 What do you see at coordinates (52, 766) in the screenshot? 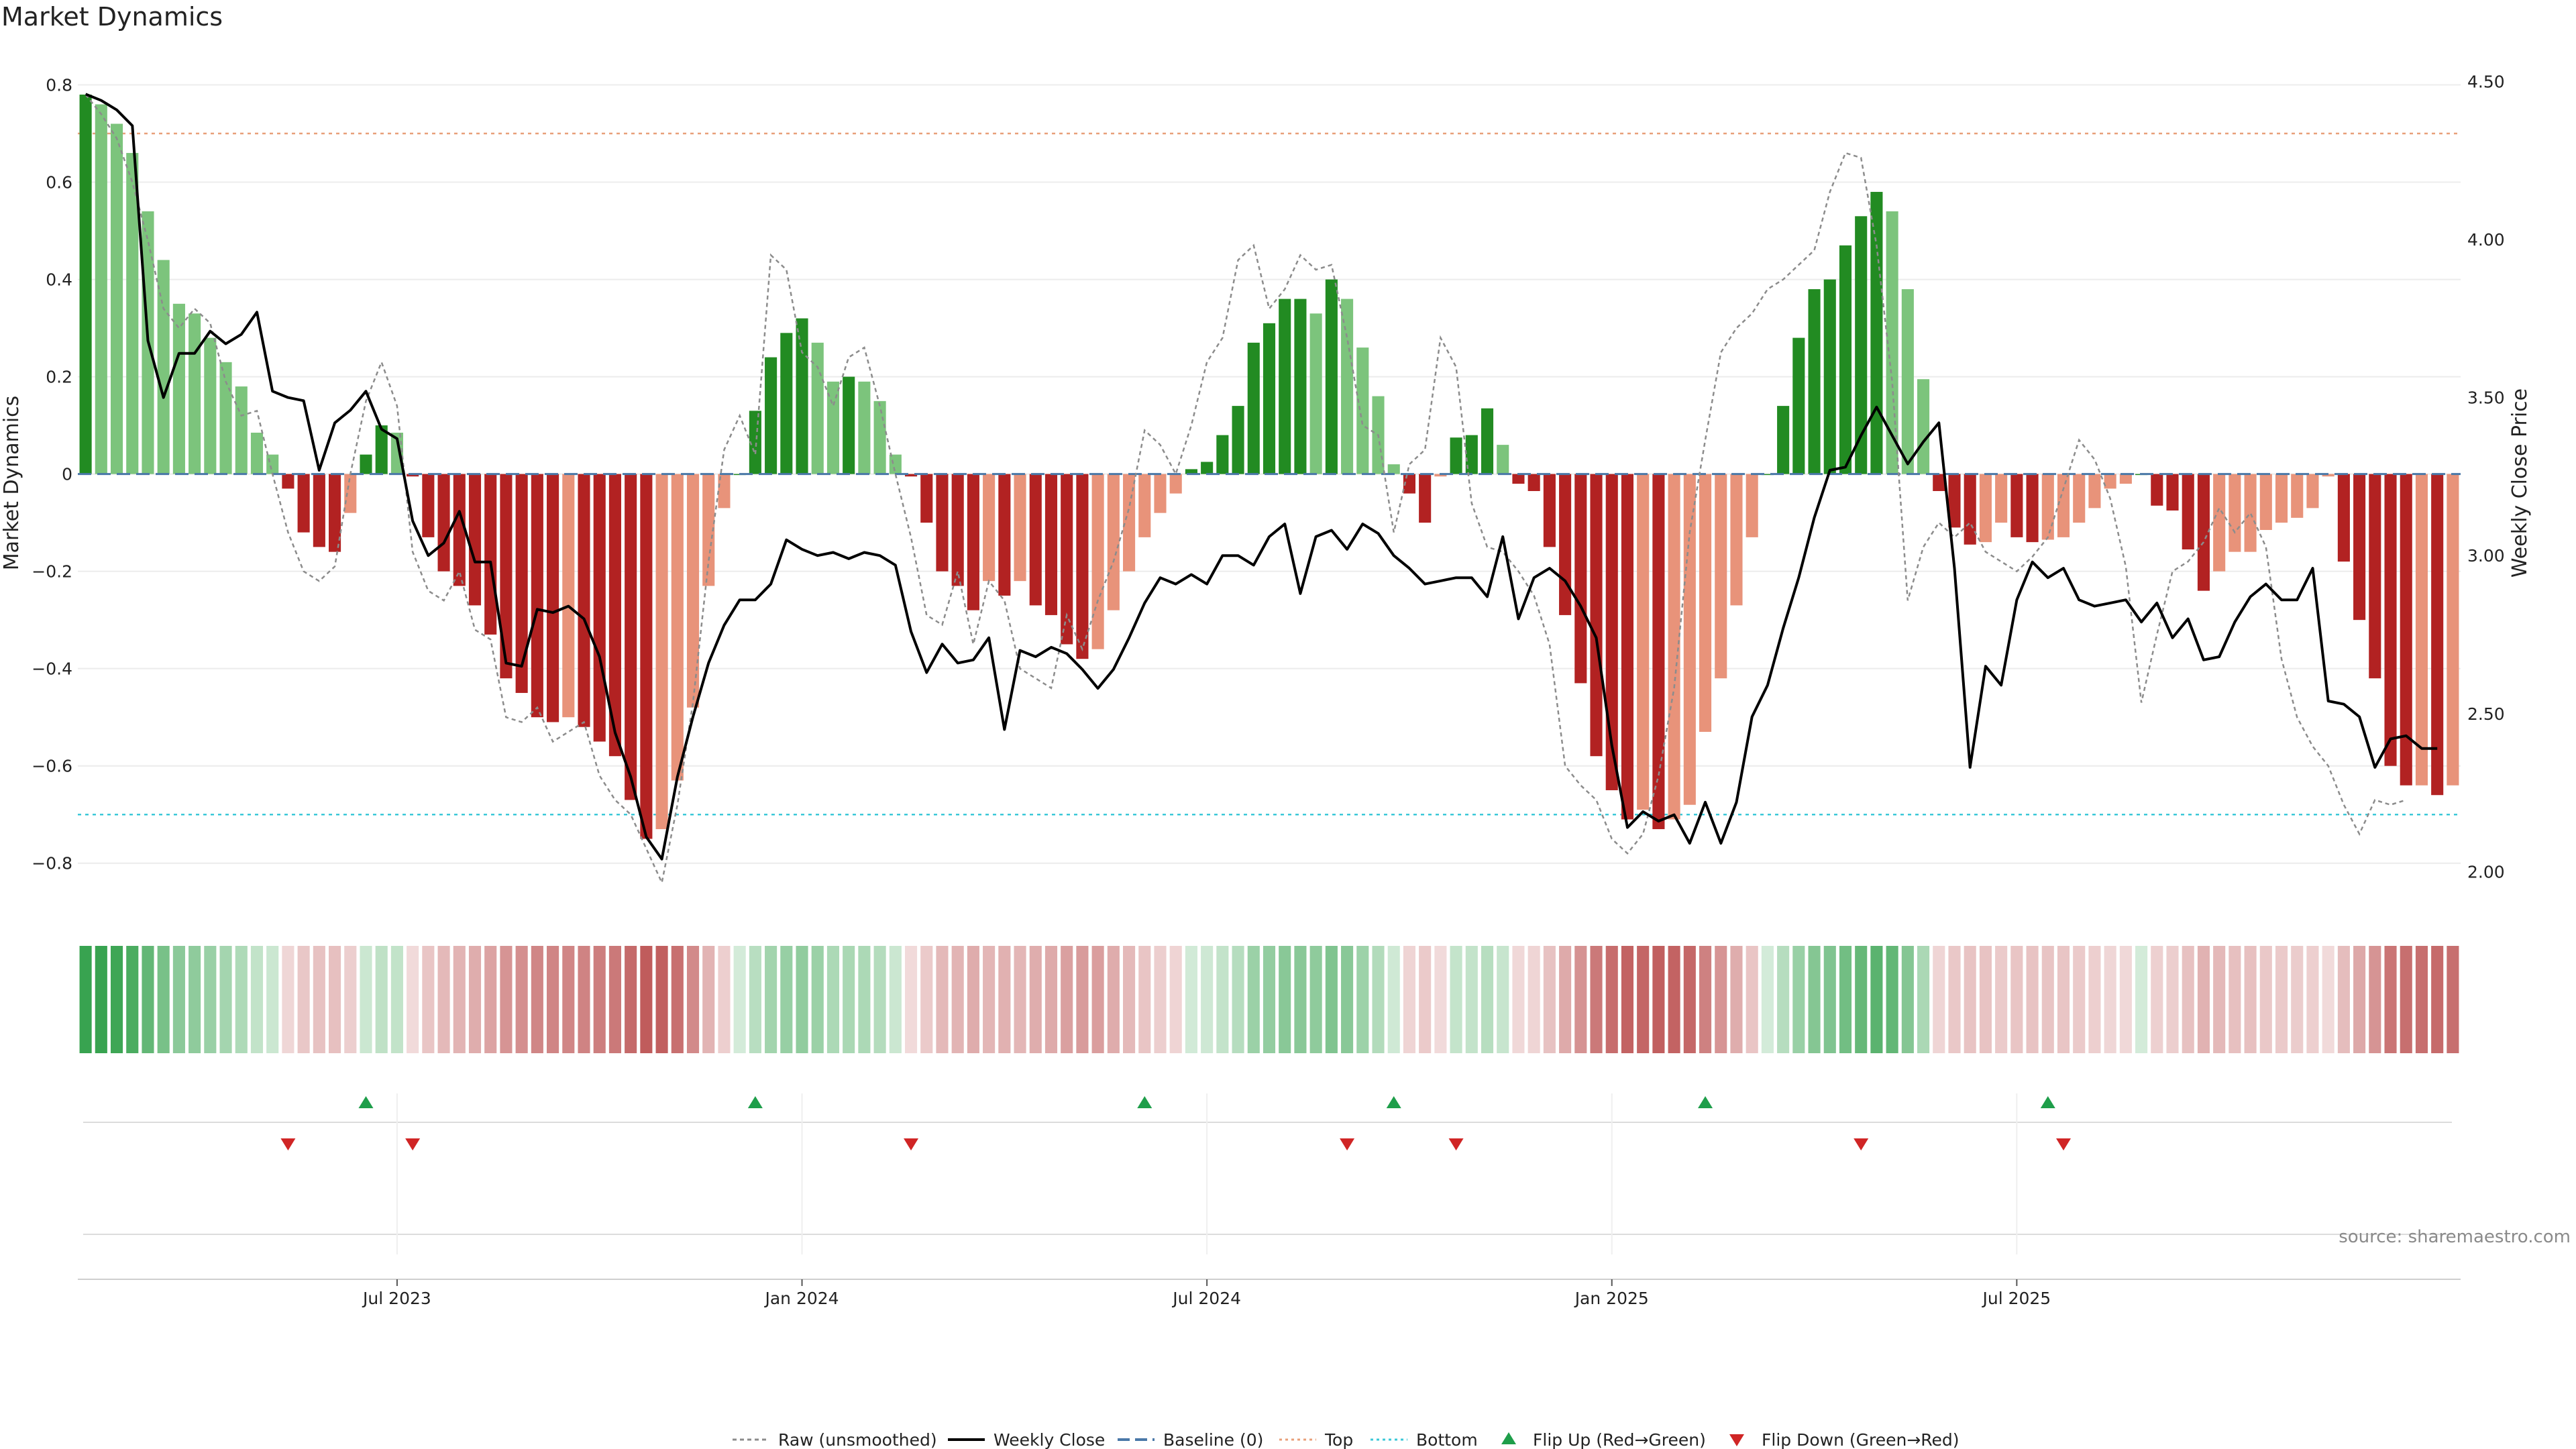
I see `left-tick-label-1: −0.6` at bounding box center [52, 766].